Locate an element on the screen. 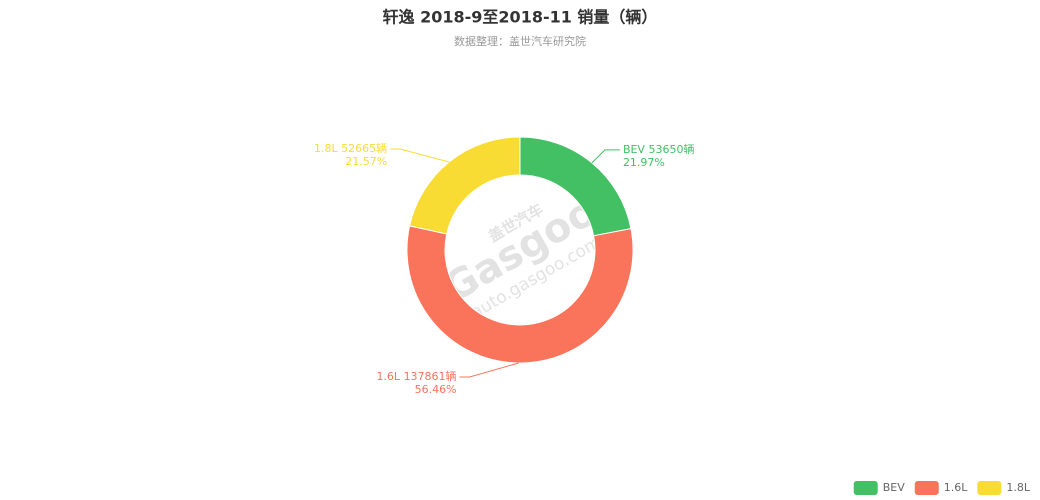 The width and height of the screenshot is (1040, 500). slice-label: 1.6L 137861辆 is located at coordinates (416, 376).